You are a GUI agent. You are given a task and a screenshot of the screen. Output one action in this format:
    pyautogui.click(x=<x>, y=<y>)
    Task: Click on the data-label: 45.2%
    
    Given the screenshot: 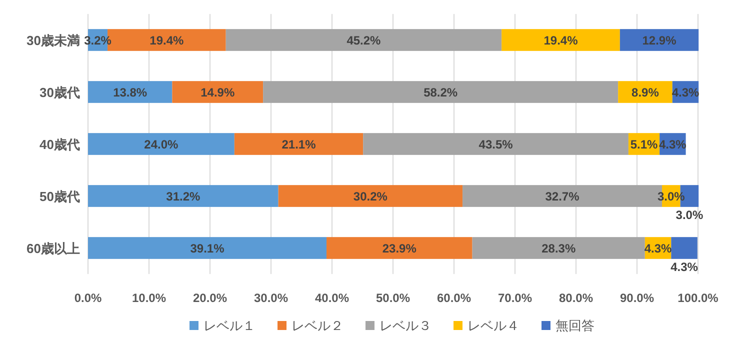 What is the action you would take?
    pyautogui.click(x=364, y=41)
    